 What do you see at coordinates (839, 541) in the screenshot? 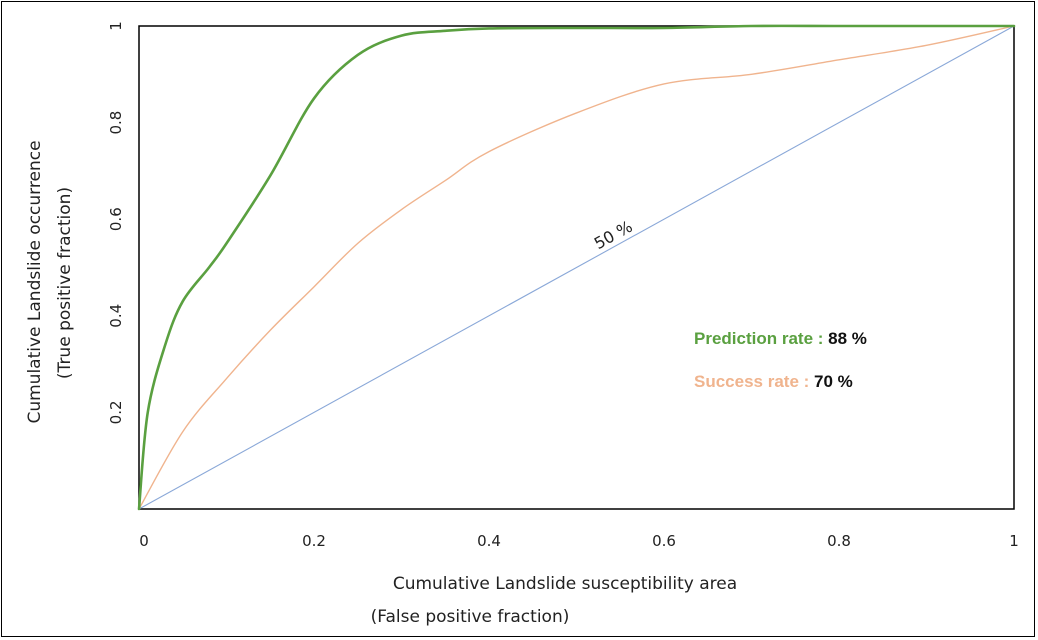
I see `x-tick-label: 0.8` at bounding box center [839, 541].